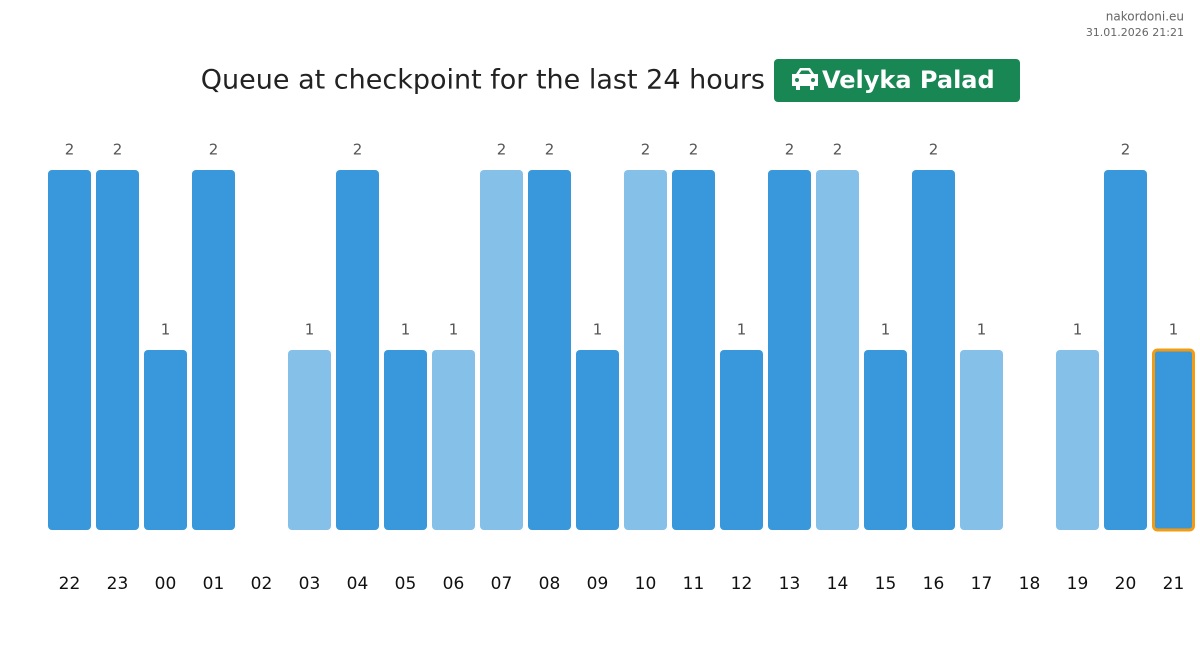 This screenshot has height=651, width=1200. I want to click on car-icon, so click(805, 79).